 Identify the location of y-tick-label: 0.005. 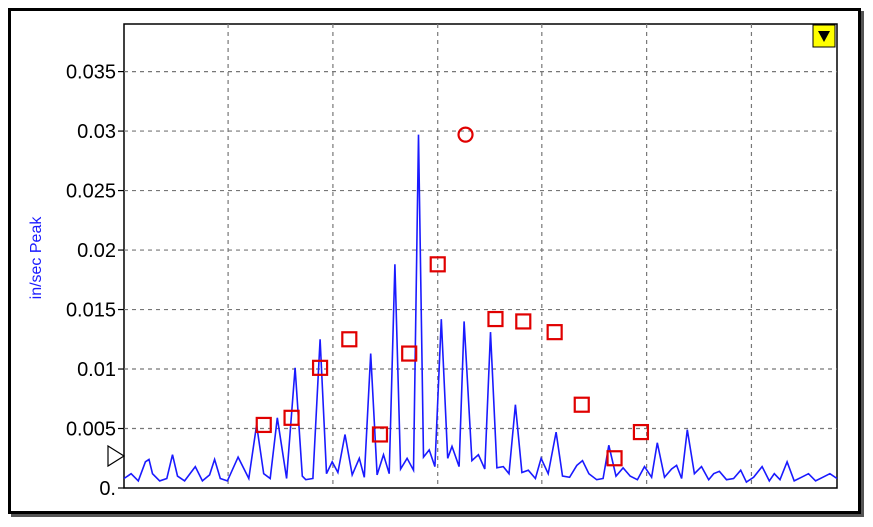
(91, 430).